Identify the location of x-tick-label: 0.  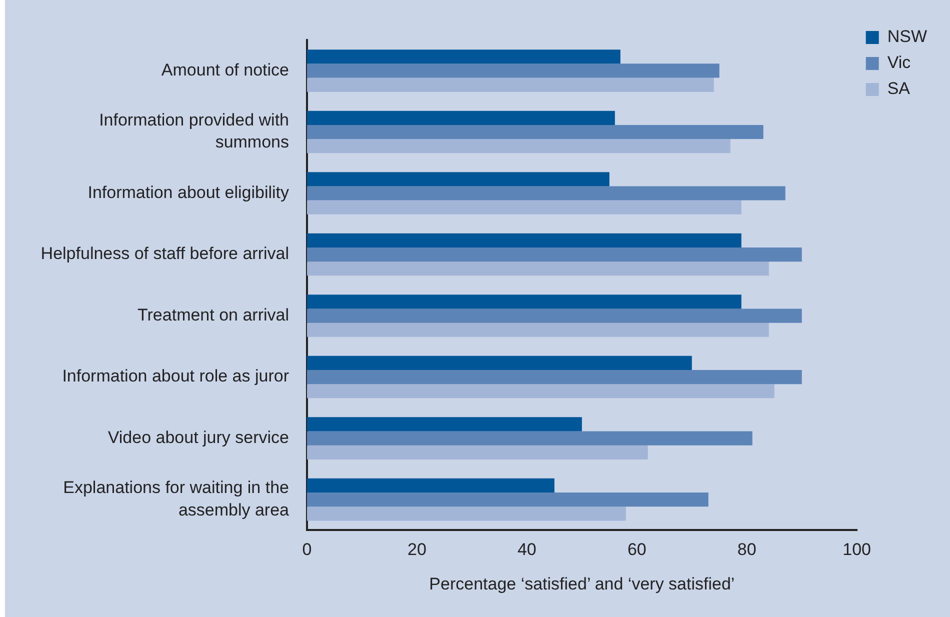
(307, 550).